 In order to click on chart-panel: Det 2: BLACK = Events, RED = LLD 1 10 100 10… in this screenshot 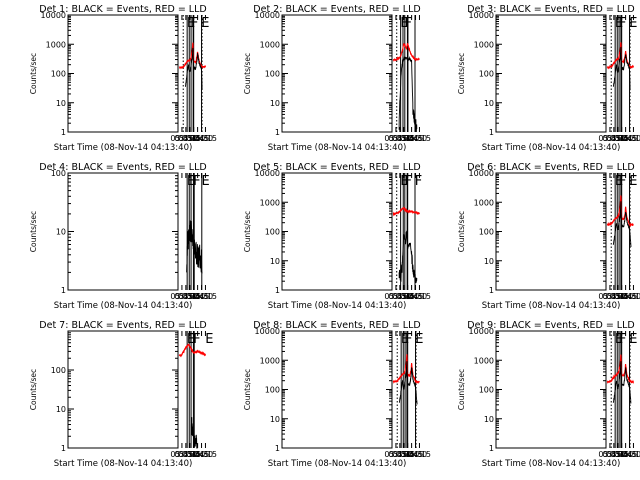, I will do `click(337, 78)`.